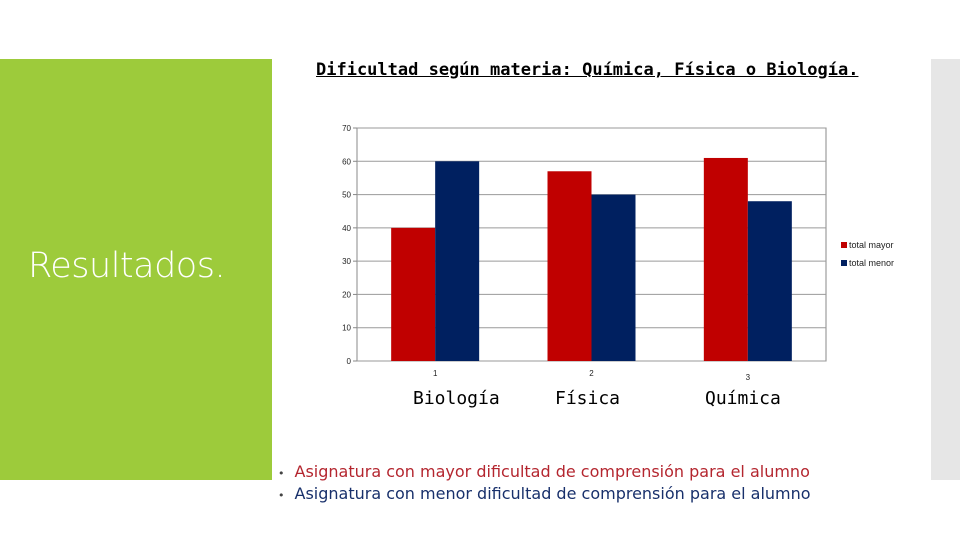 This screenshot has height=540, width=960. I want to click on legend-swatch-blue, so click(844, 263).